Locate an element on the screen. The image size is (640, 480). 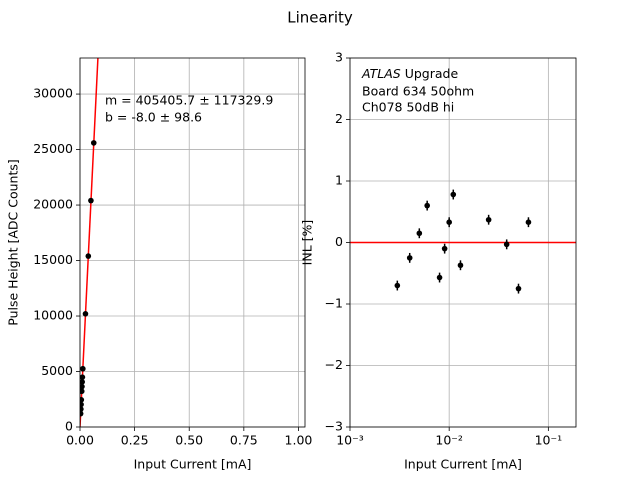
x-tick-label: 10⁻³ is located at coordinates (350, 440).